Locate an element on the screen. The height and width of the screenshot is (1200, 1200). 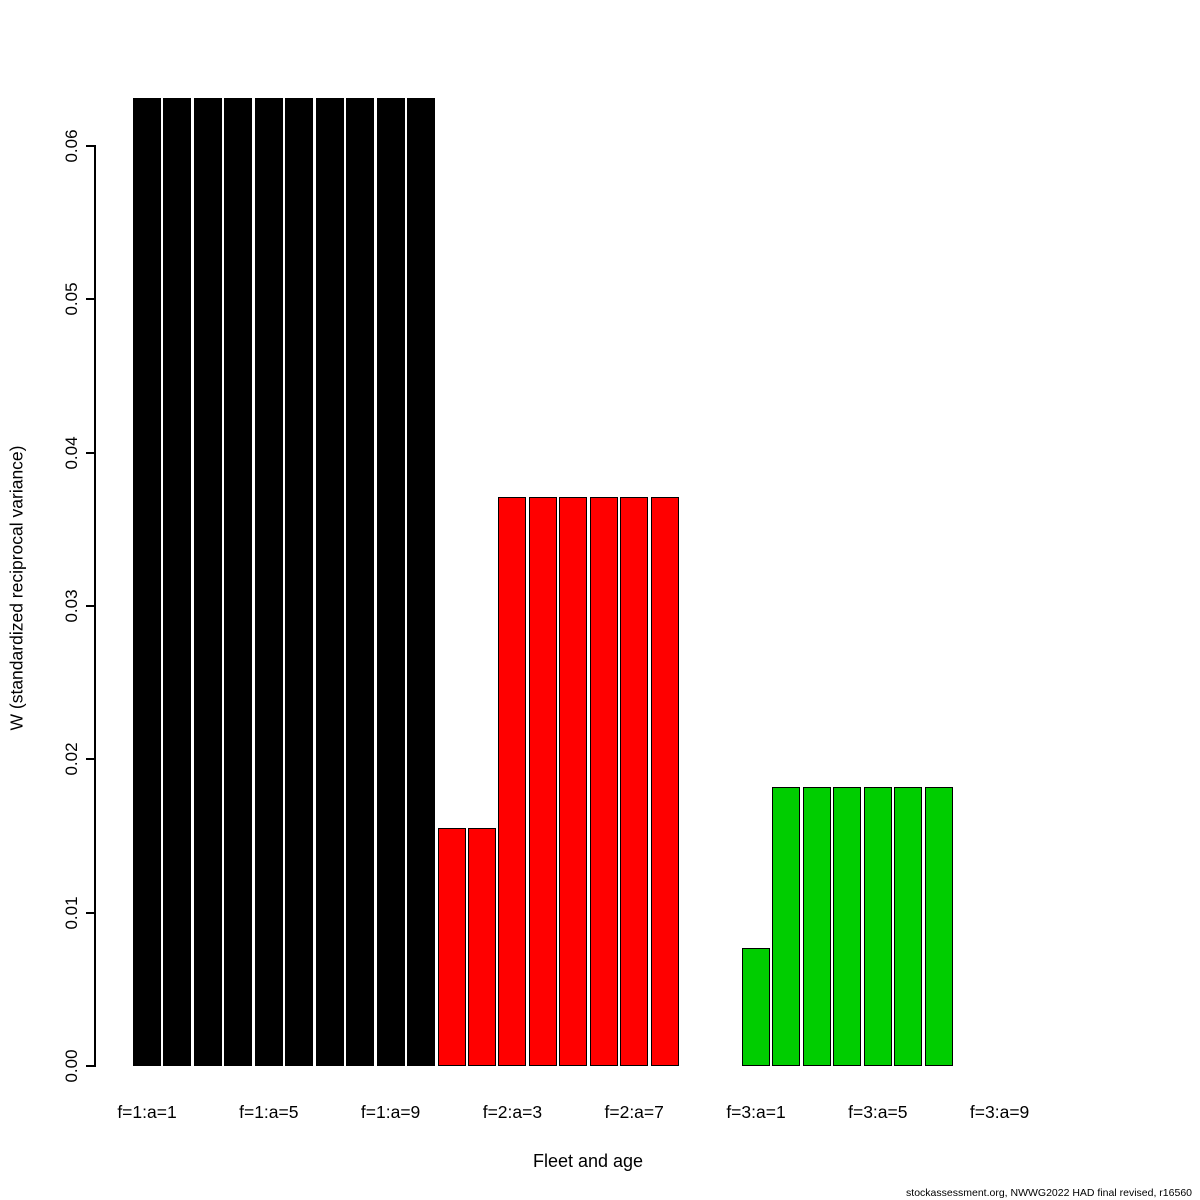
y-tick-label: 0.05 is located at coordinates (71, 299).